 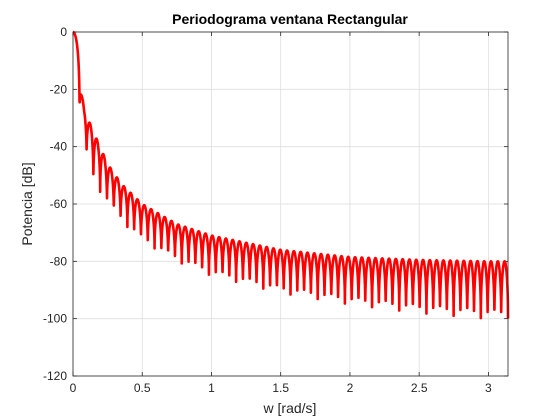 What do you see at coordinates (63, 32) in the screenshot?
I see `y-tick-label: 0` at bounding box center [63, 32].